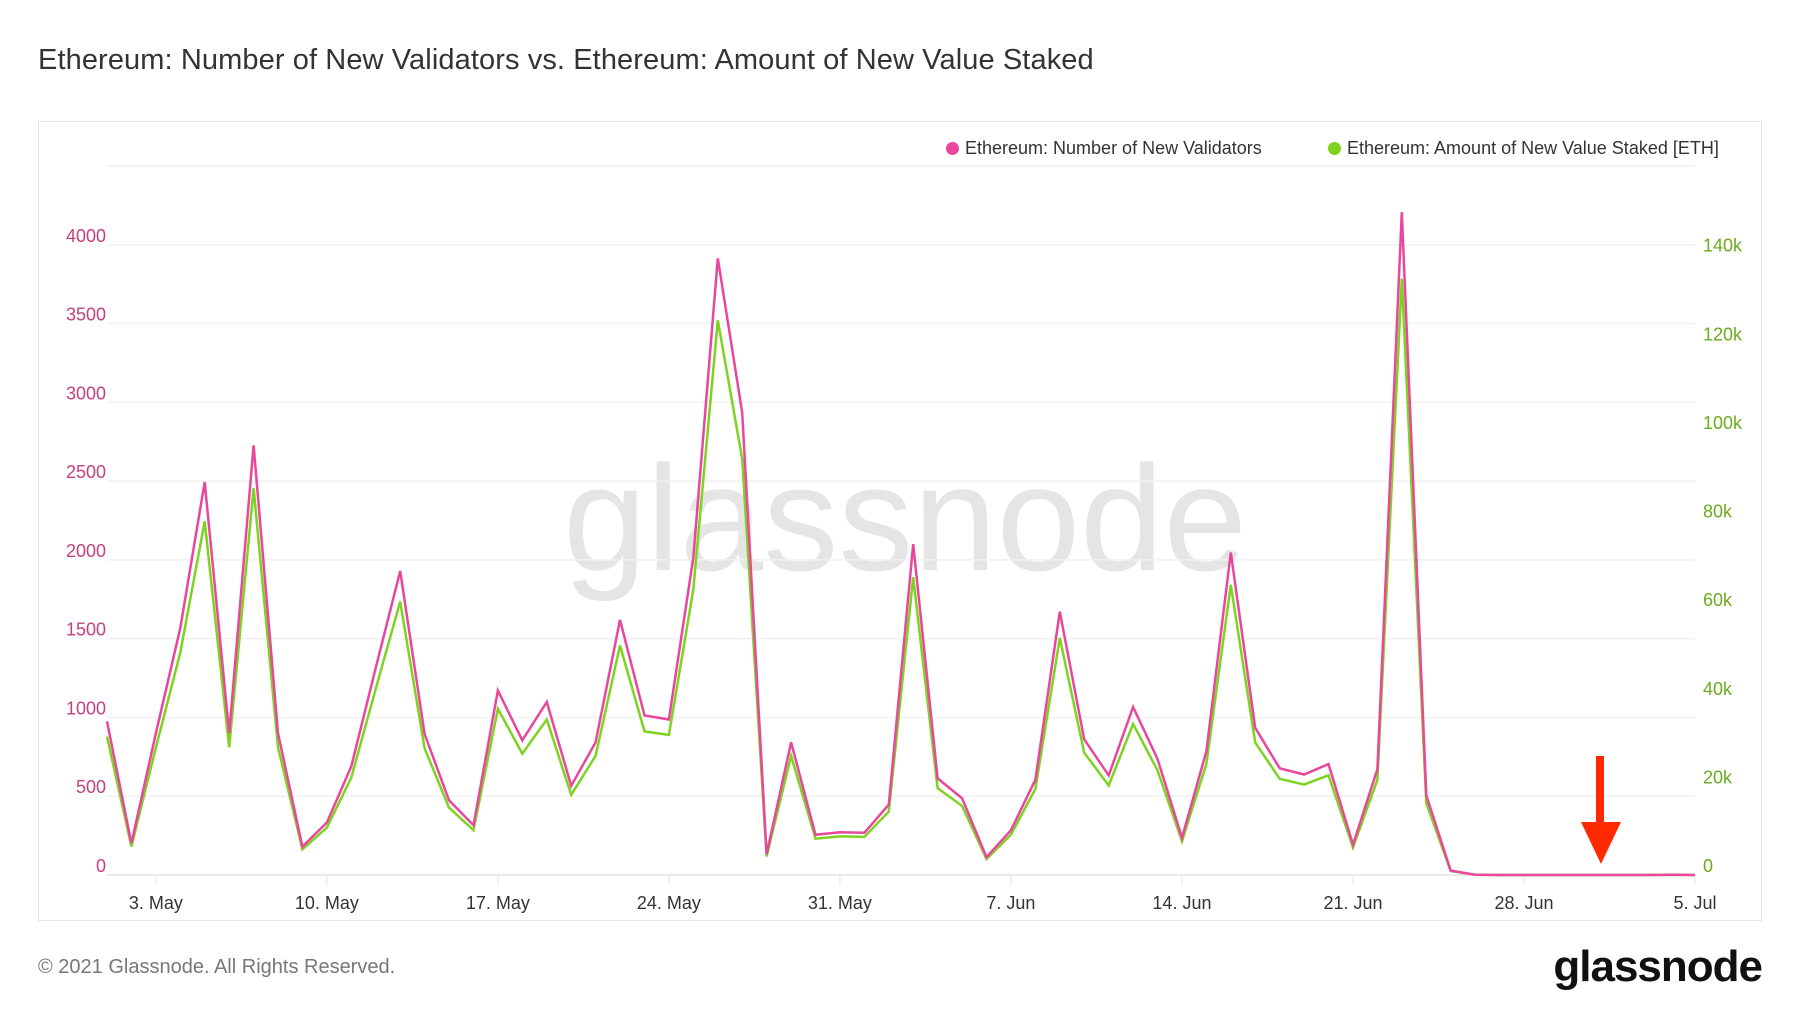 The width and height of the screenshot is (1800, 1013). I want to click on y-left-tick-label: 2500, so click(86, 472).